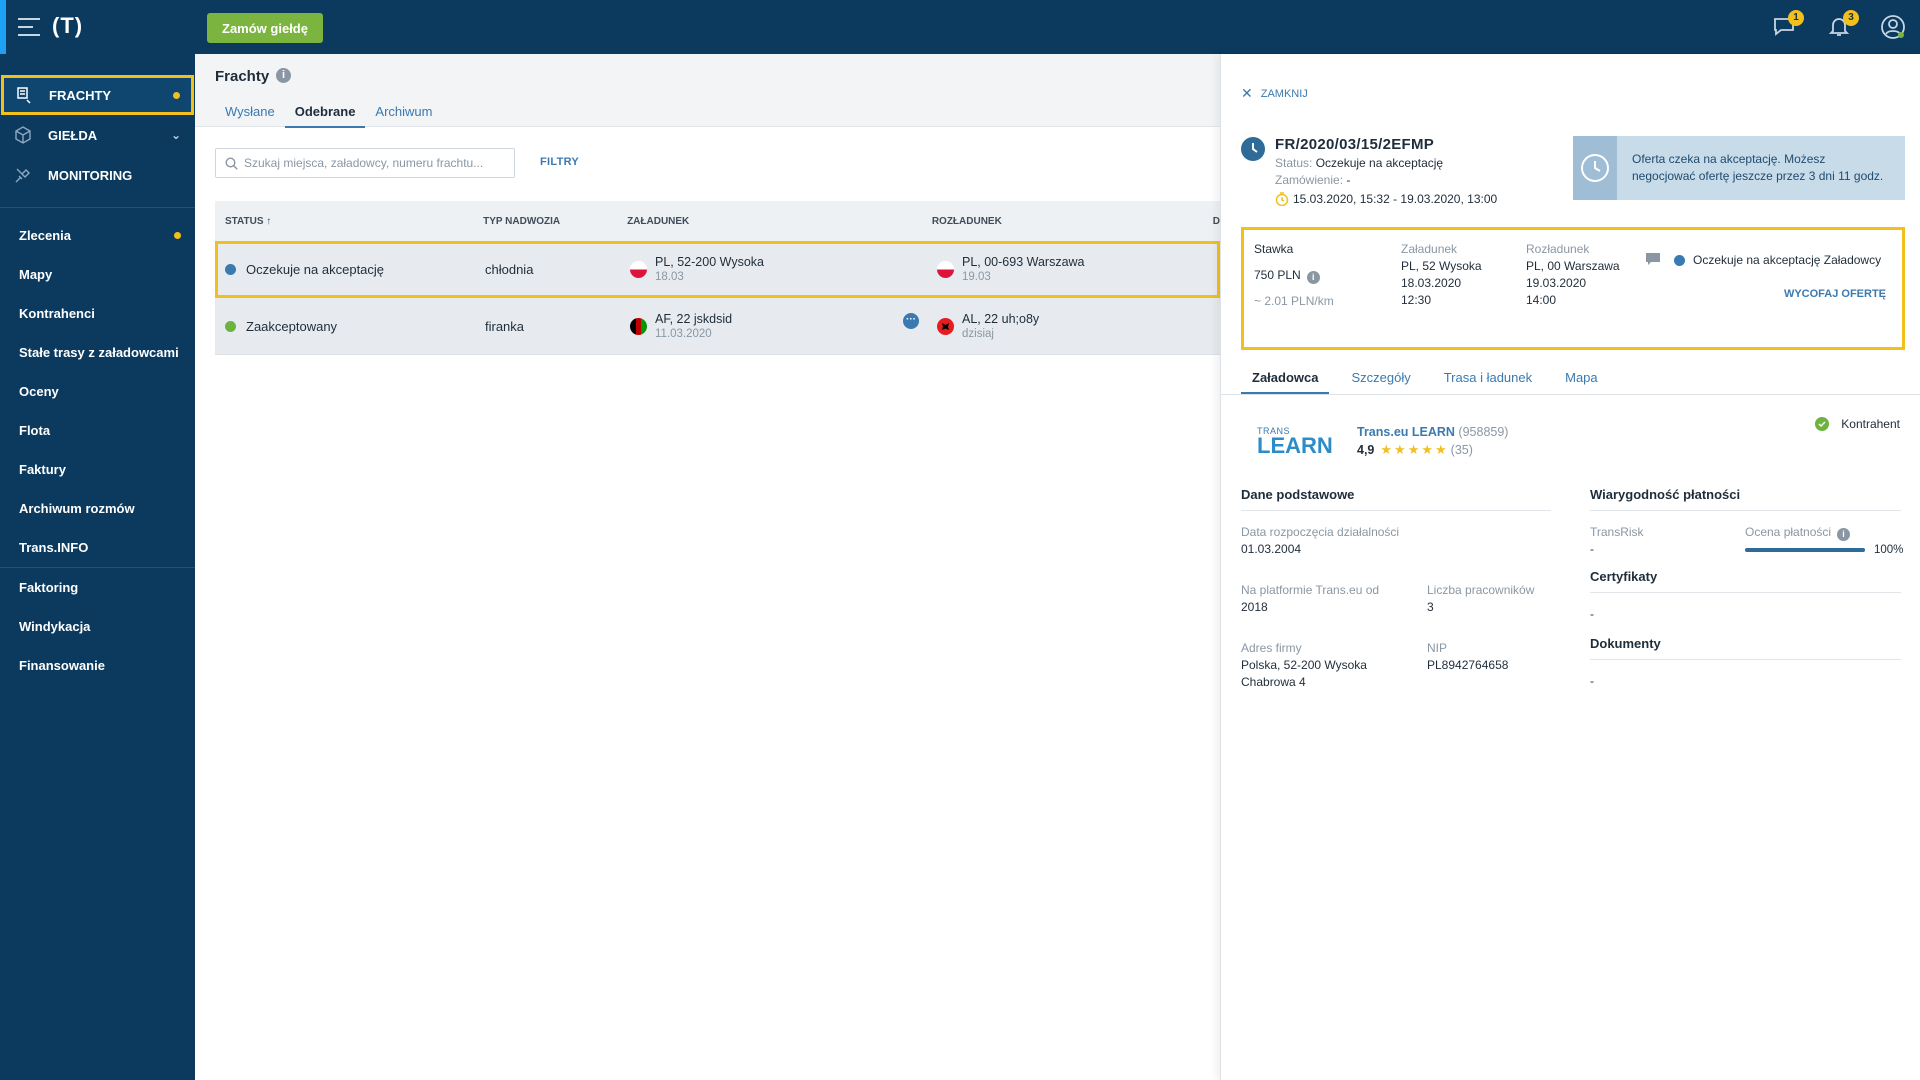 The width and height of the screenshot is (1920, 1080). I want to click on sidebar-item-finansowanie: Finansowanie, so click(97, 665).